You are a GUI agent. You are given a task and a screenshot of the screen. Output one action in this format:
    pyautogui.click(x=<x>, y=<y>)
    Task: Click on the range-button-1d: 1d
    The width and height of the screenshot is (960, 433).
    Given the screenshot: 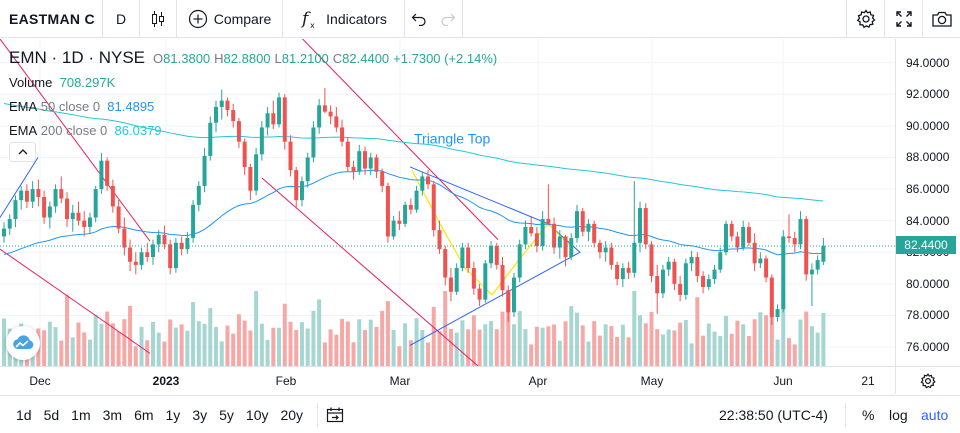 What is the action you would take?
    pyautogui.click(x=24, y=414)
    